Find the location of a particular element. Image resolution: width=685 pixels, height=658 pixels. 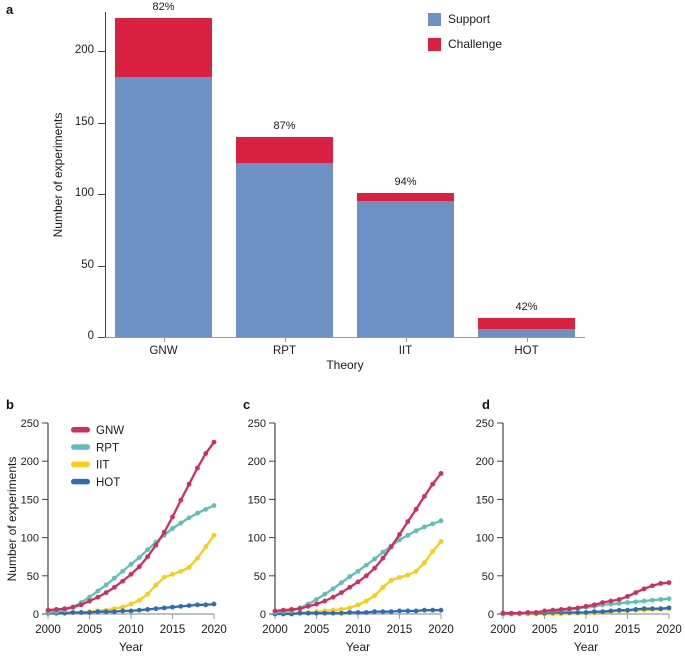

legend-swatch-hot-icon is located at coordinates (80, 481).